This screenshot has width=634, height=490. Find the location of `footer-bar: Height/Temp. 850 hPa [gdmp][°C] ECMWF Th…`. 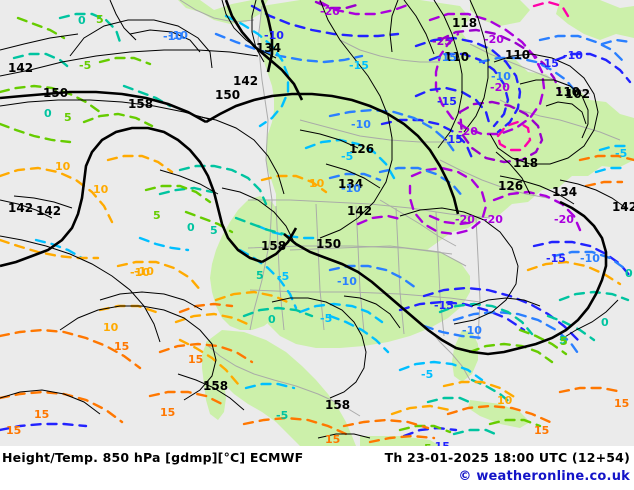

footer-bar: Height/Temp. 850 hPa [gdmp][°C] ECMWF Th… is located at coordinates (317, 468).